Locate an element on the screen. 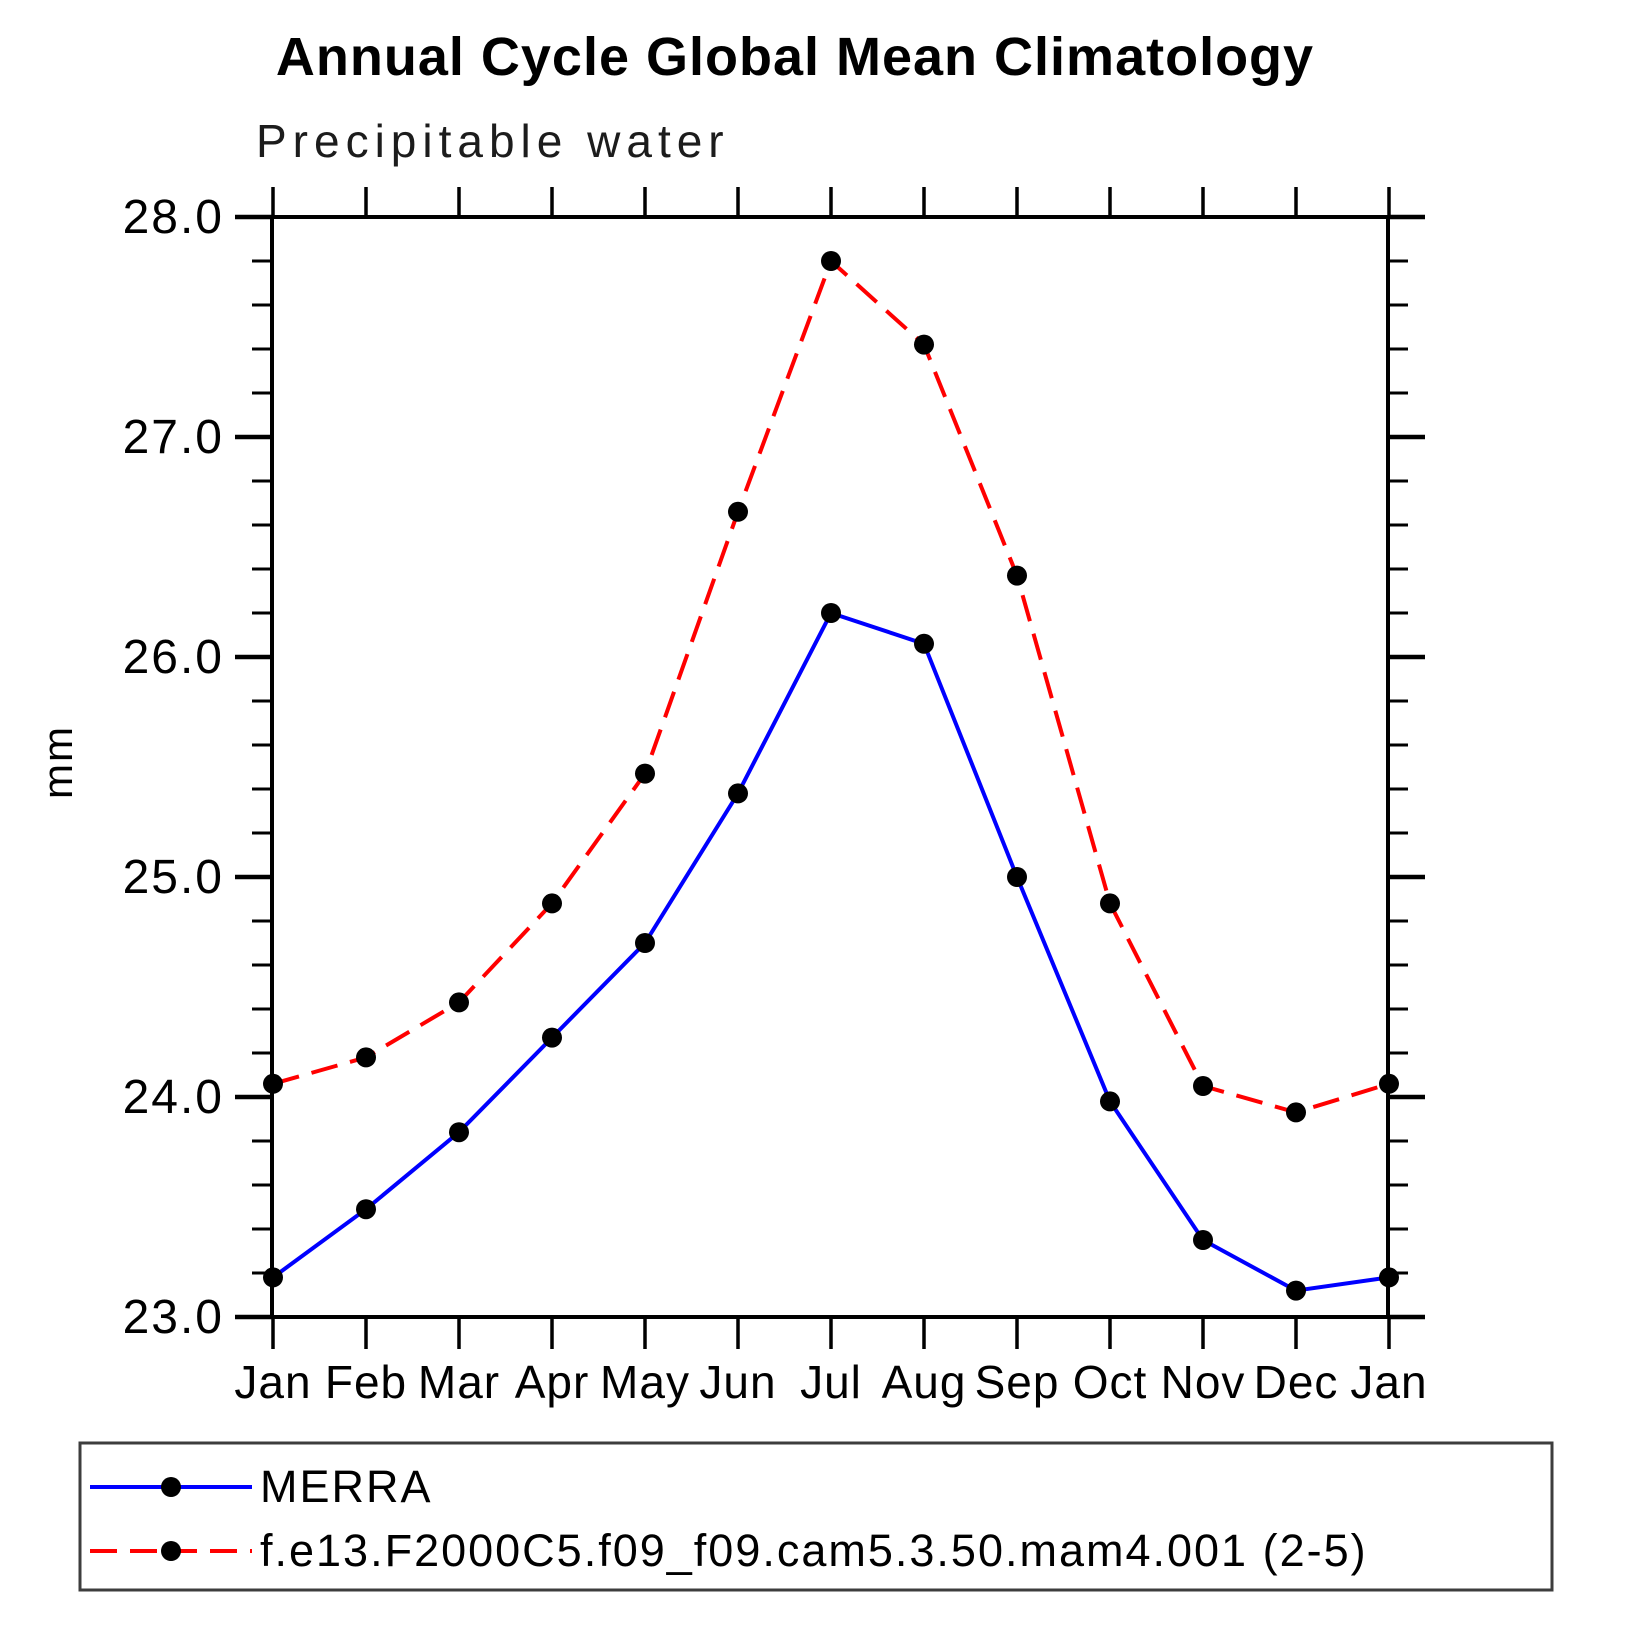  x-tick-label: May is located at coordinates (645, 1382).